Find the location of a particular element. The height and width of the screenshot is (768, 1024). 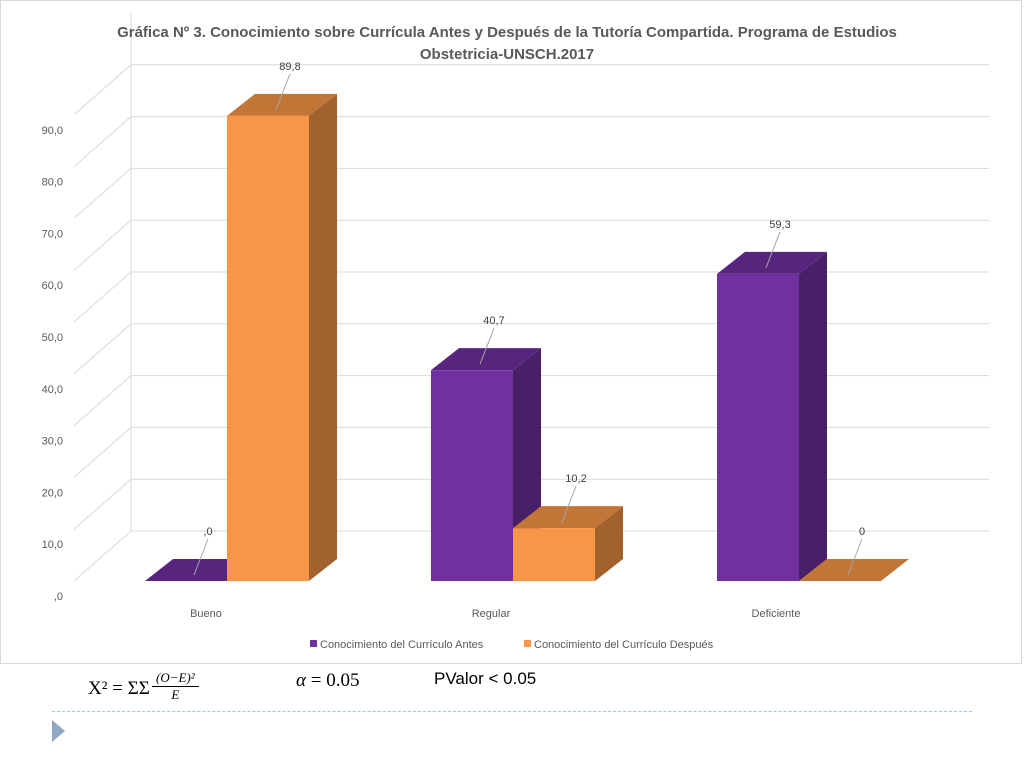

y-tick-label-0: ,0 is located at coordinates (58, 597).